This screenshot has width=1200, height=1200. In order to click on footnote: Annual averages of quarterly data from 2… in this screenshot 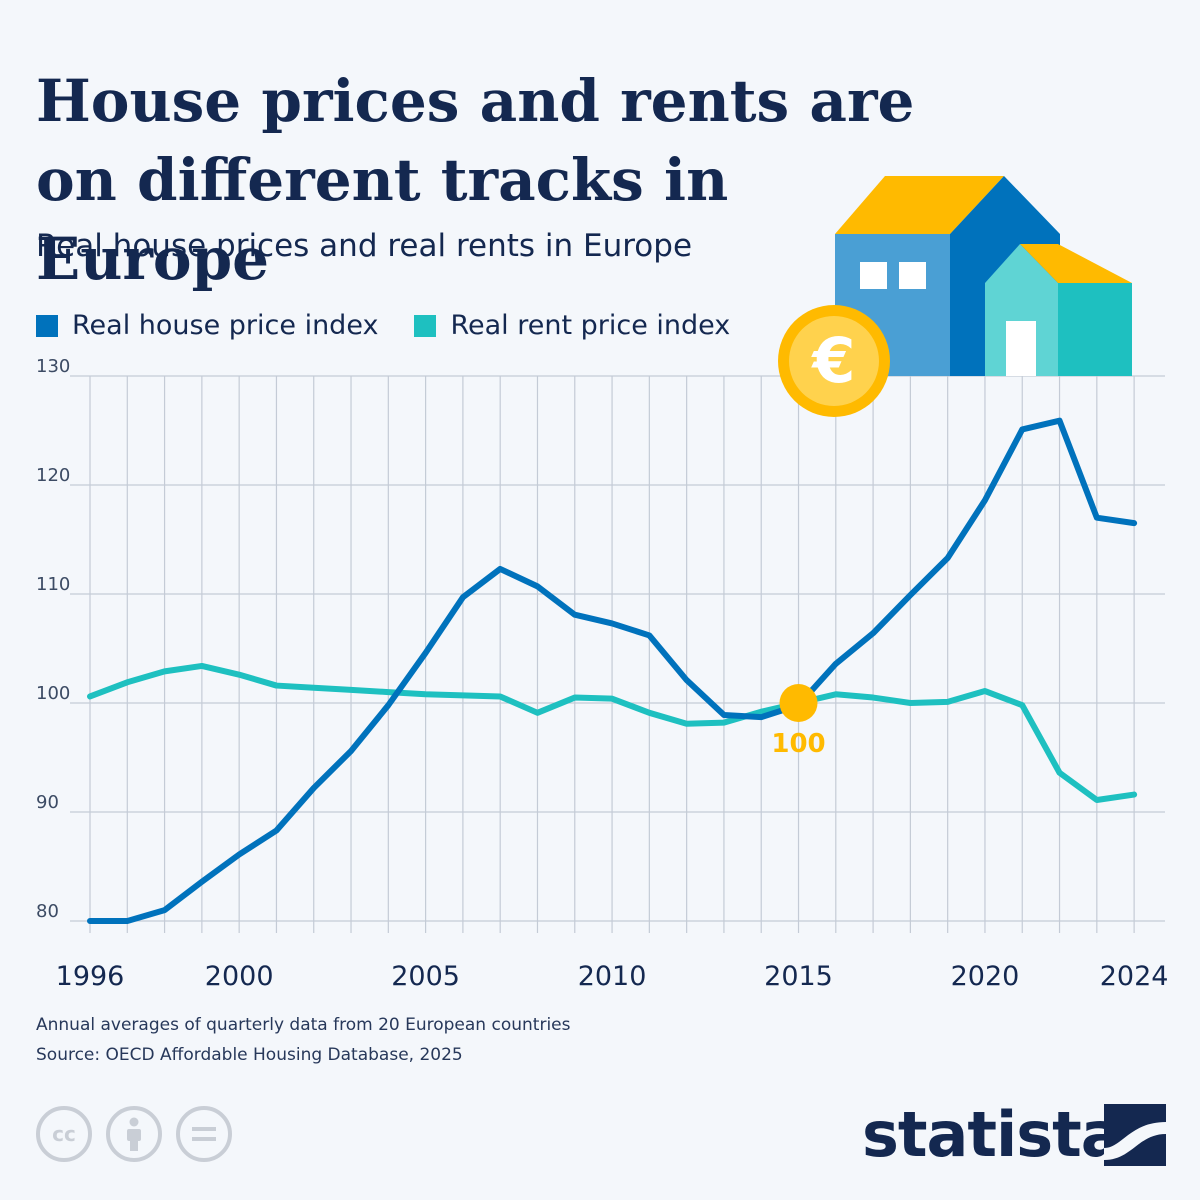, I will do `click(303, 1025)`.